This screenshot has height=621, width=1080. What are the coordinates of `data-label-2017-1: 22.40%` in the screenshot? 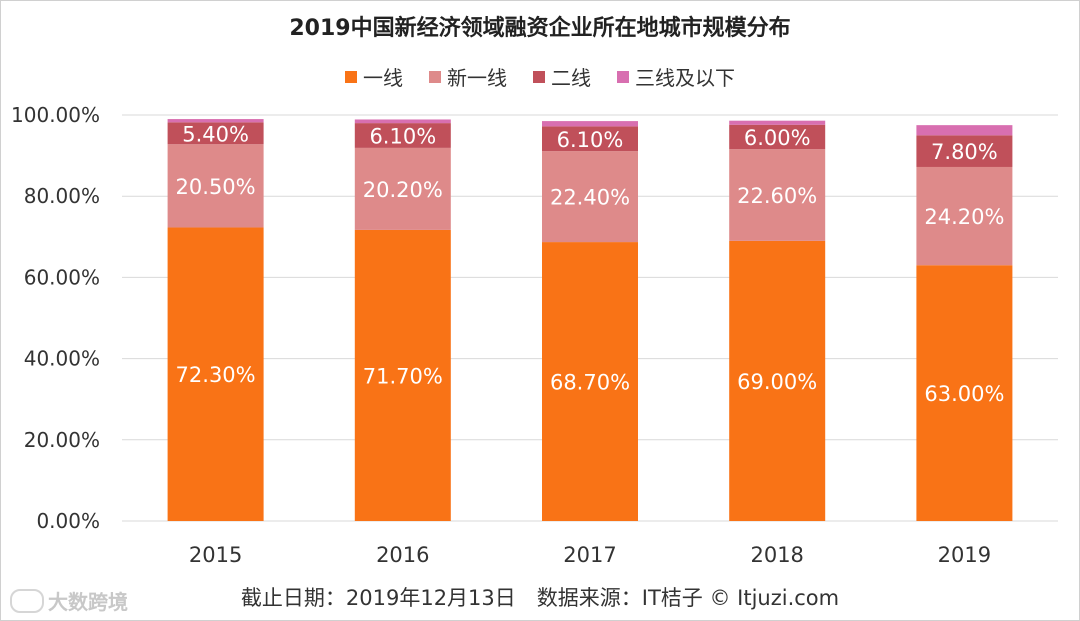 It's located at (590, 198).